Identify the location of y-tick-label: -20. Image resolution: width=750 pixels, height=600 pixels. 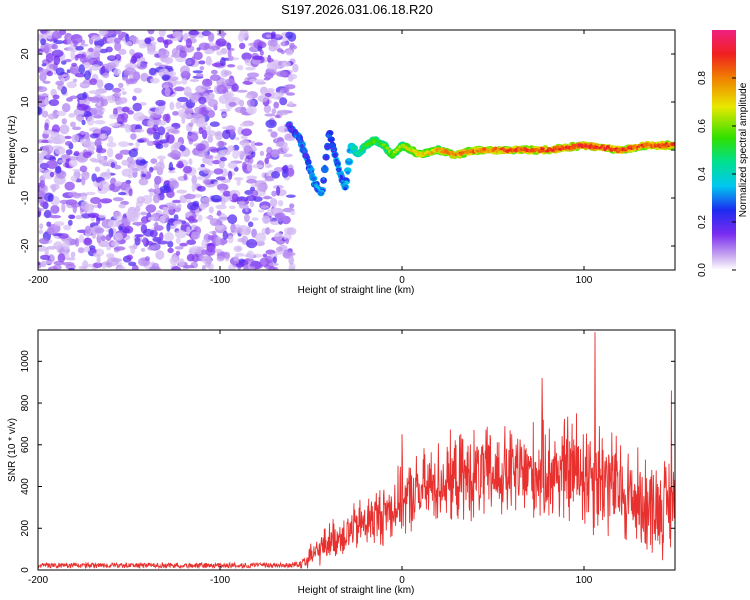
(25, 245).